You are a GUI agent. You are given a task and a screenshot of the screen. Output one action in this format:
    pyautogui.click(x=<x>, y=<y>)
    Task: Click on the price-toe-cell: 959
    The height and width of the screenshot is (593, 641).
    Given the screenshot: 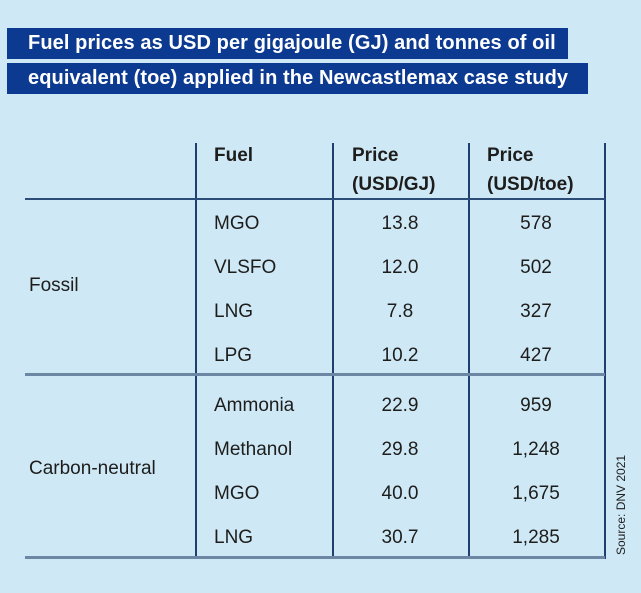 What is the action you would take?
    pyautogui.click(x=536, y=405)
    